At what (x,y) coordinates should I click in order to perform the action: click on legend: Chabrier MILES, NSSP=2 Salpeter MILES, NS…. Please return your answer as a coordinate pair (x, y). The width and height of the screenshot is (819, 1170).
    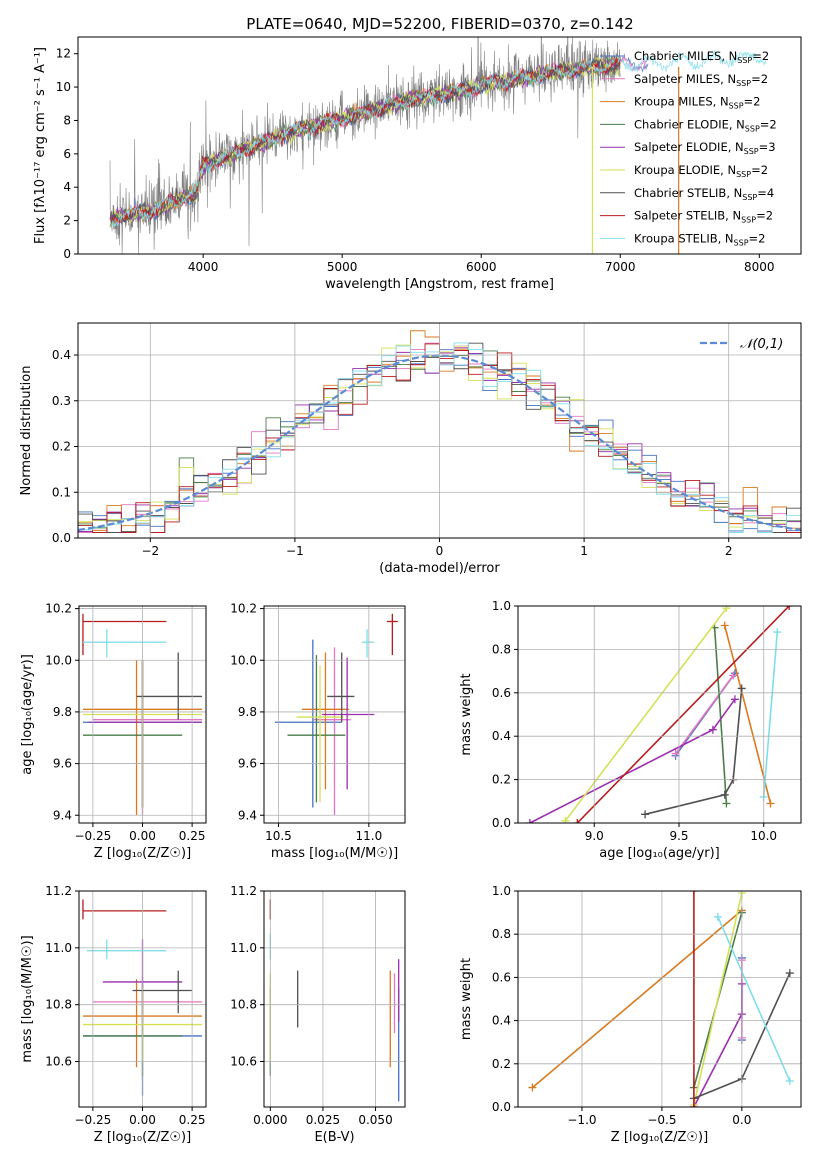
    Looking at the image, I should click on (688, 148).